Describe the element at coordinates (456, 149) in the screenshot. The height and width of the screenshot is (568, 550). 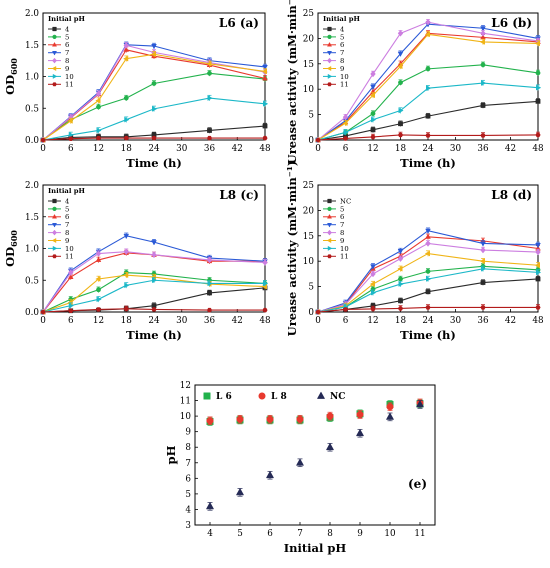
I see `x-tick-label: 30` at that location.